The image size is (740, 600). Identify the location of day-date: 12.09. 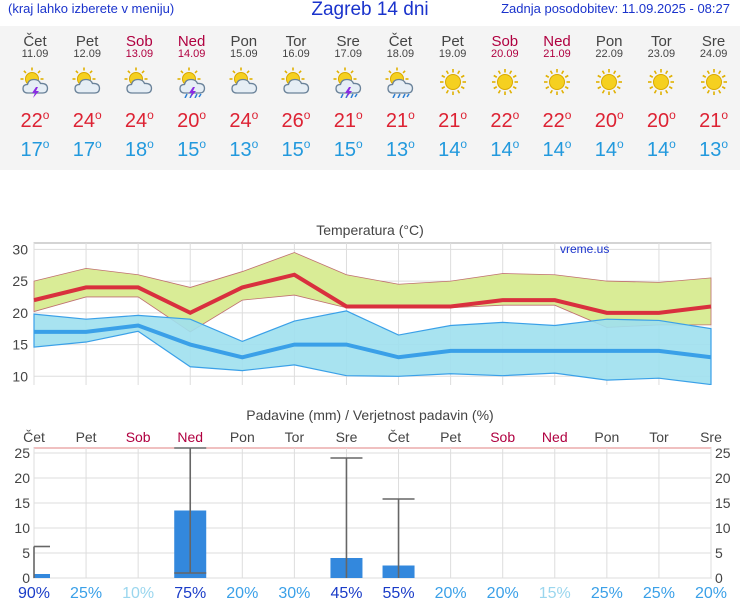
(87, 54).